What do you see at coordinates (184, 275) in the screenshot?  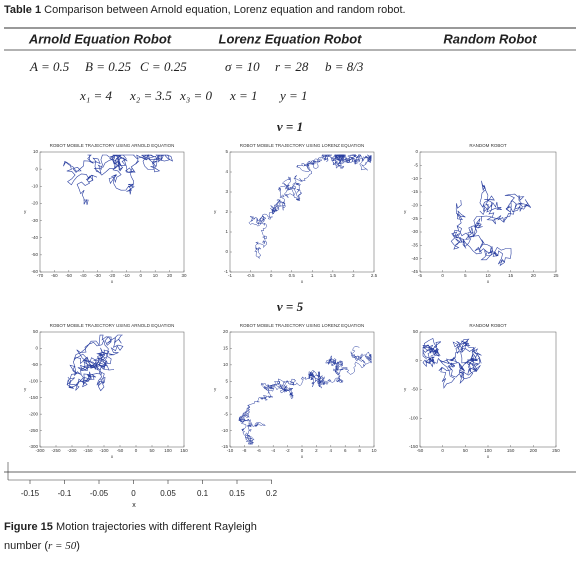 I see `x-tick-label: 30` at bounding box center [184, 275].